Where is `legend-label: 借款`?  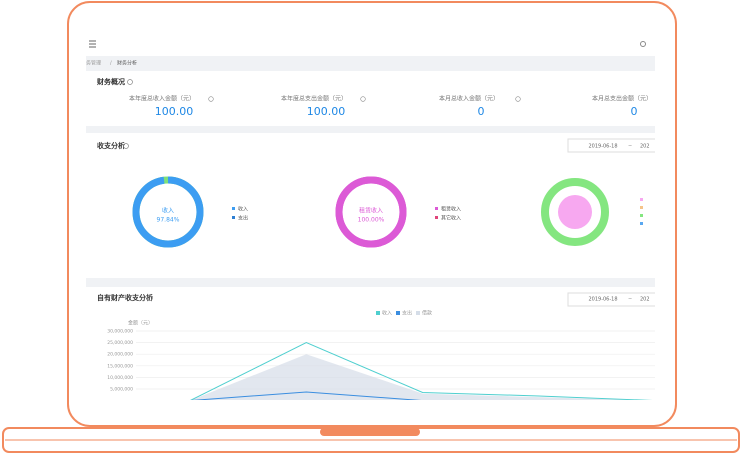 legend-label: 借款 is located at coordinates (427, 313).